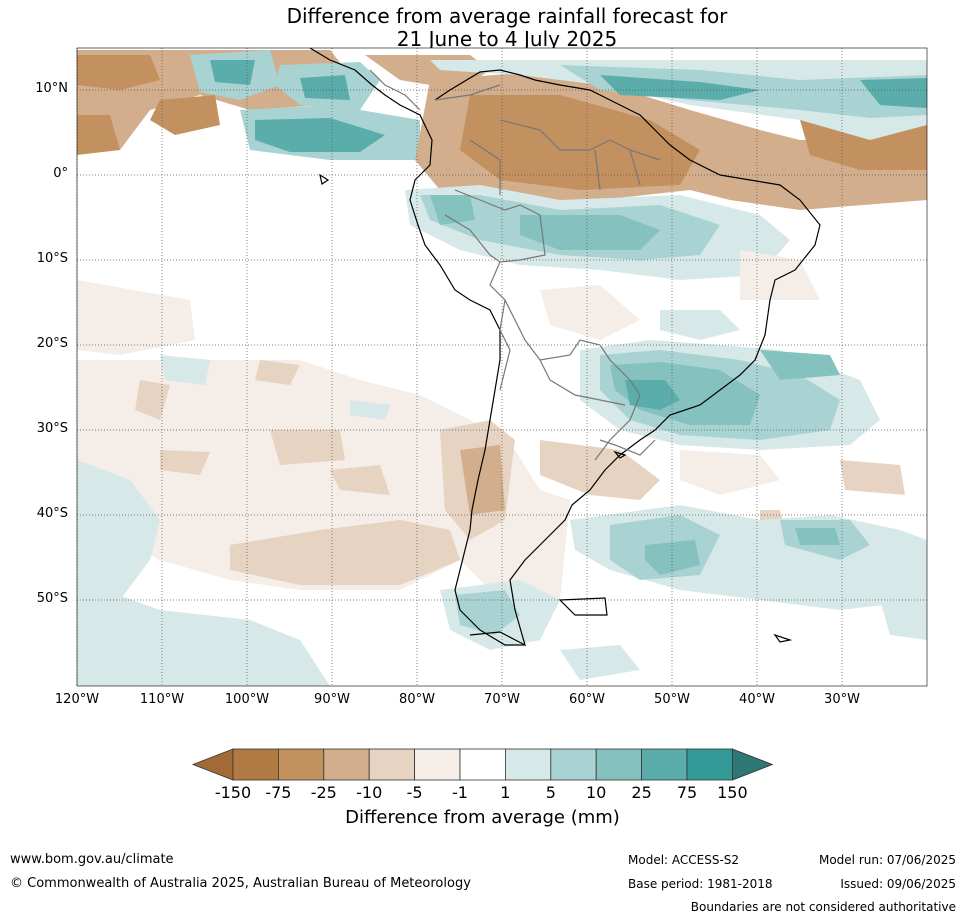 The width and height of the screenshot is (965, 919). I want to click on colorbar-tick-label: -25, so click(323, 792).